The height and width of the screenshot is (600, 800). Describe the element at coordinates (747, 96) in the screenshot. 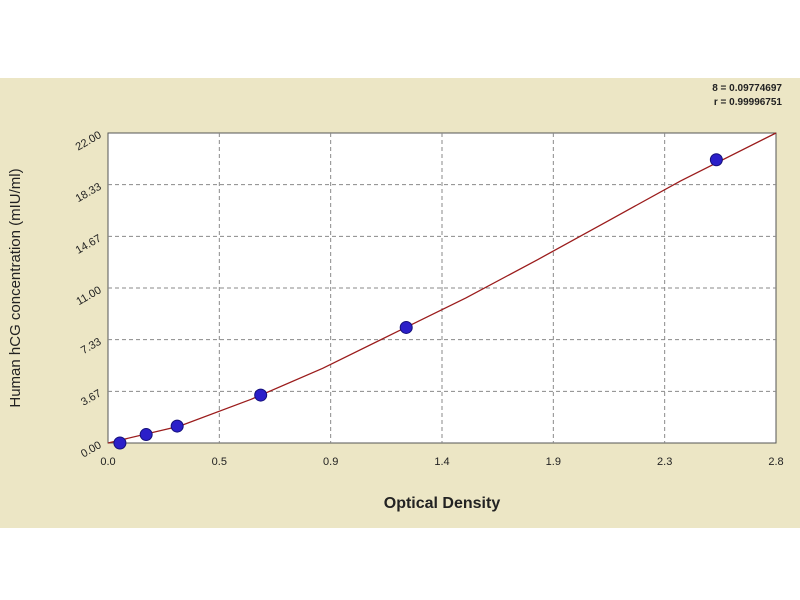

I see `regression-stats: 8 = 0.09774697 r = 0.99996751` at that location.